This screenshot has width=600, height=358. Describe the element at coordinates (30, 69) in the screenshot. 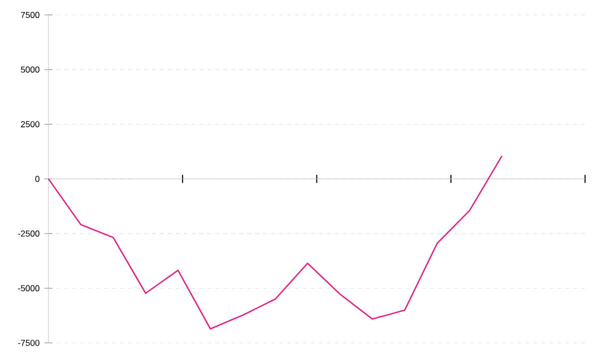

I see `y-tick-label: 5000` at that location.